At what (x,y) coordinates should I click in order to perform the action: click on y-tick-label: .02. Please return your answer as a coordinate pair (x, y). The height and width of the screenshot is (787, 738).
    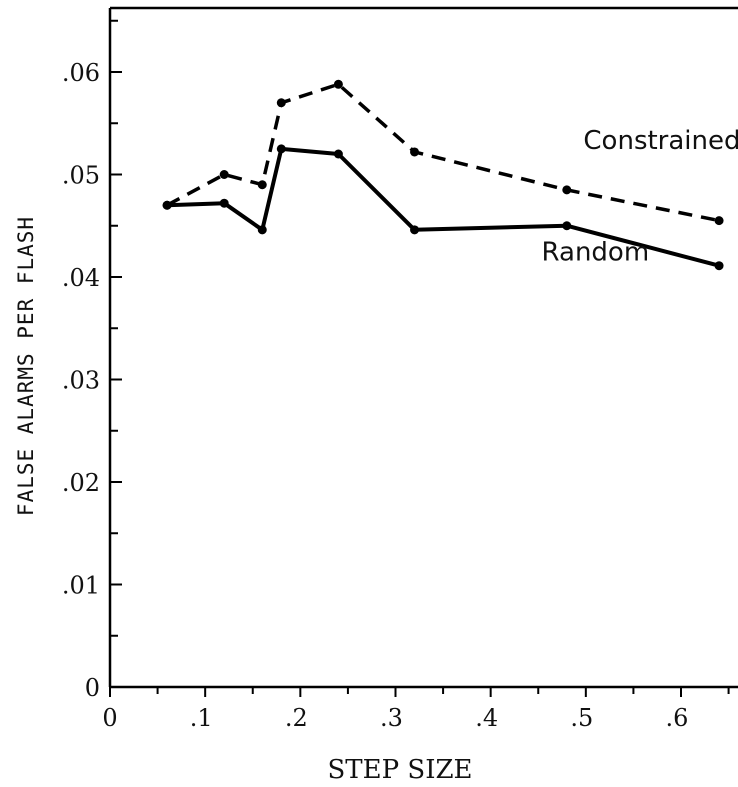
    Looking at the image, I should click on (81, 483).